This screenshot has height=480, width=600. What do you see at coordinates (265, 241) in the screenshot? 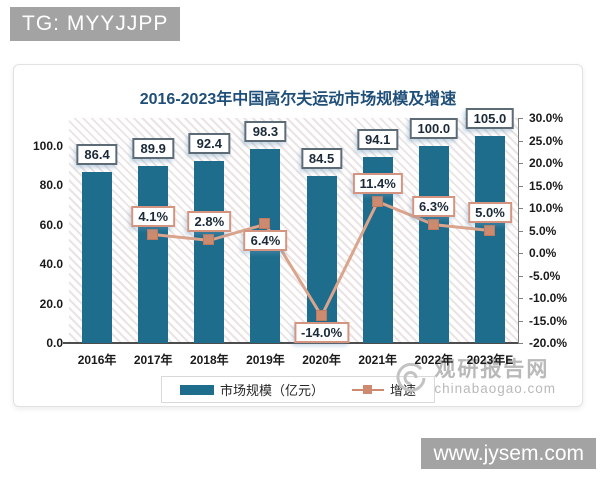
I see `line-value-label: 6.4%` at bounding box center [265, 241].